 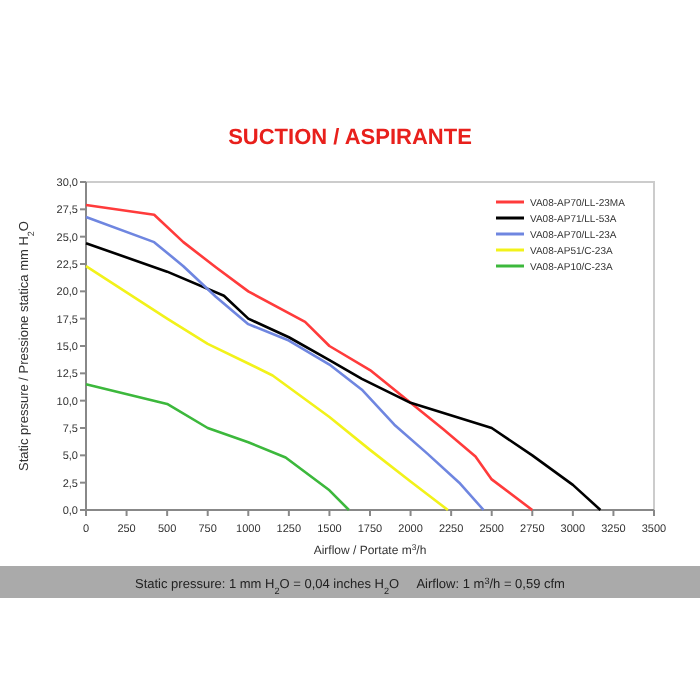 What do you see at coordinates (350, 138) in the screenshot?
I see `chart-title: SUCTION / ASPIRANTE` at bounding box center [350, 138].